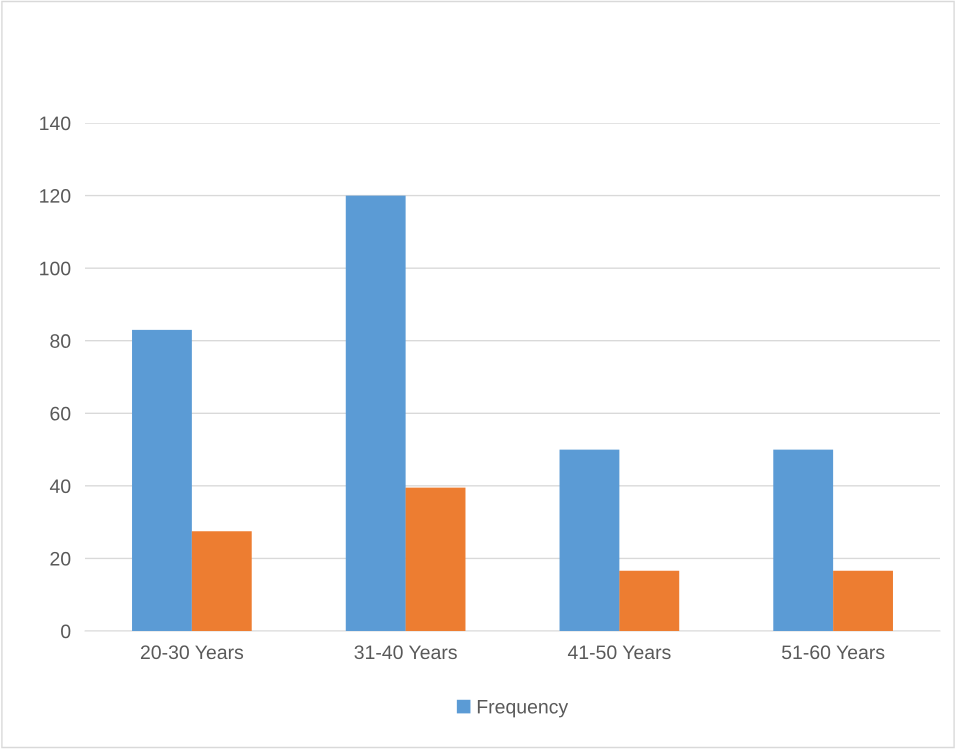 The height and width of the screenshot is (749, 956). What do you see at coordinates (833, 652) in the screenshot?
I see `x-tick-label: 51-60 Years` at bounding box center [833, 652].